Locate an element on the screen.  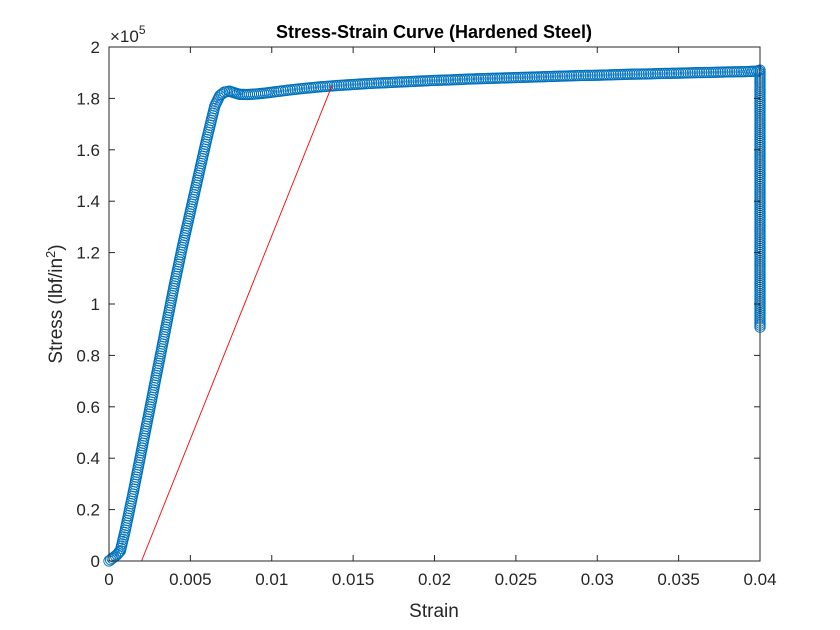
y-axis-exponent: ×10⁵ is located at coordinates (128, 34).